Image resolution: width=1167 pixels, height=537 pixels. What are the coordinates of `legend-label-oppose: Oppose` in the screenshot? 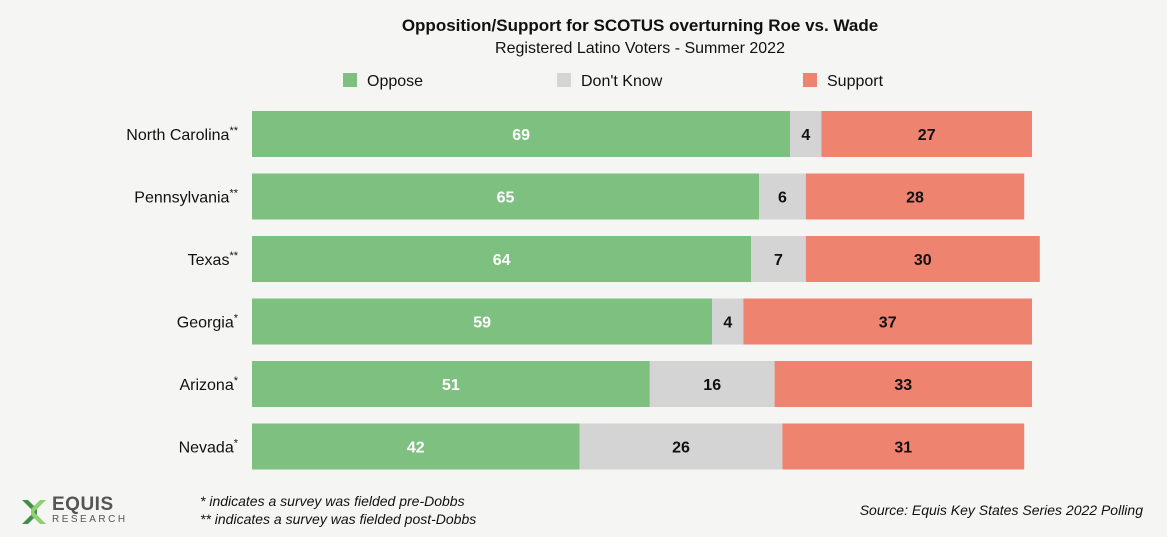 It's located at (395, 81).